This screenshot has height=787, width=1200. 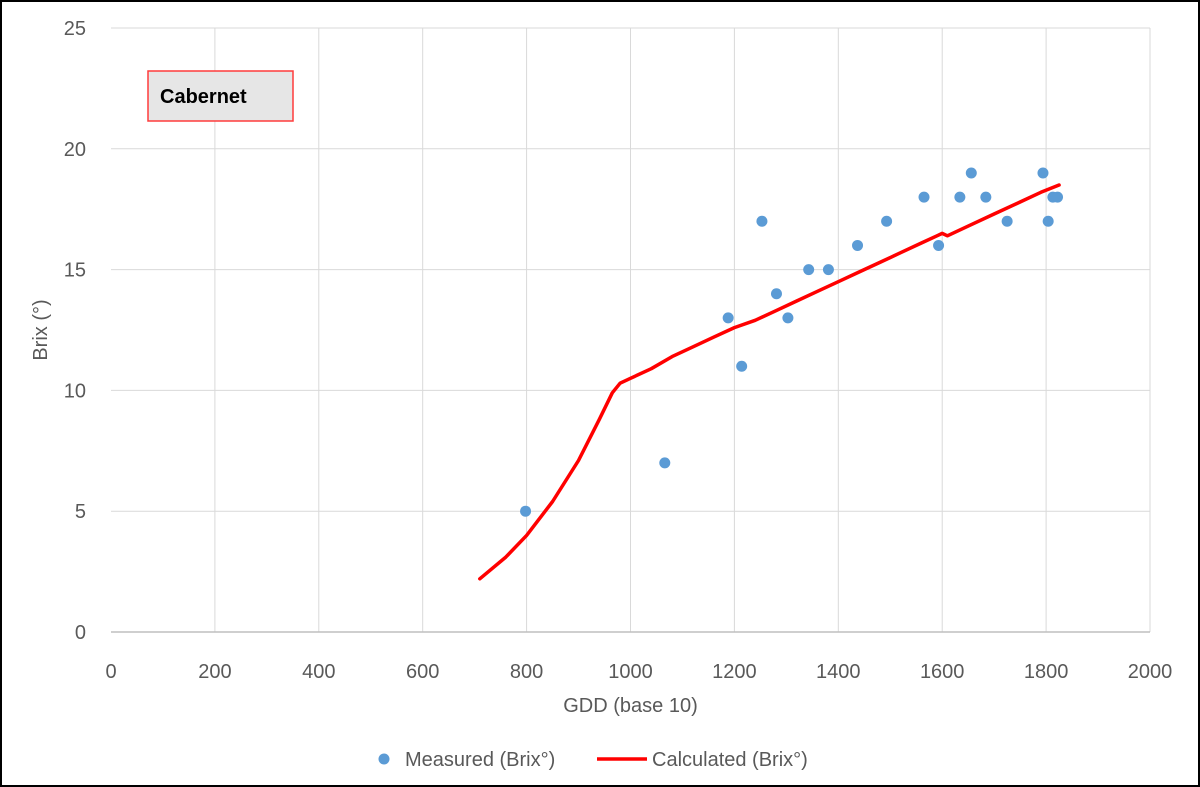 I want to click on legend-marker-measured, so click(x=384, y=759).